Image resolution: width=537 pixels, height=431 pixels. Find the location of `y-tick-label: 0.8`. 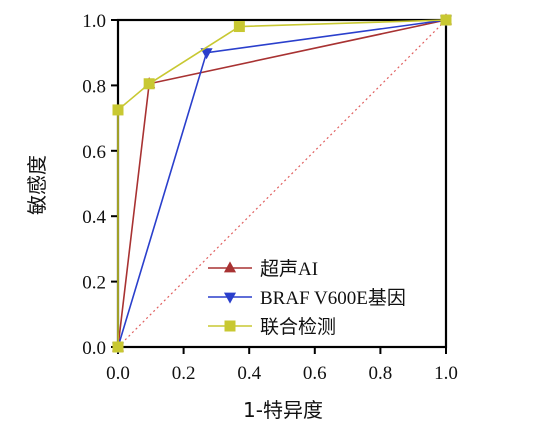

y-tick-label: 0.8 is located at coordinates (94, 86).